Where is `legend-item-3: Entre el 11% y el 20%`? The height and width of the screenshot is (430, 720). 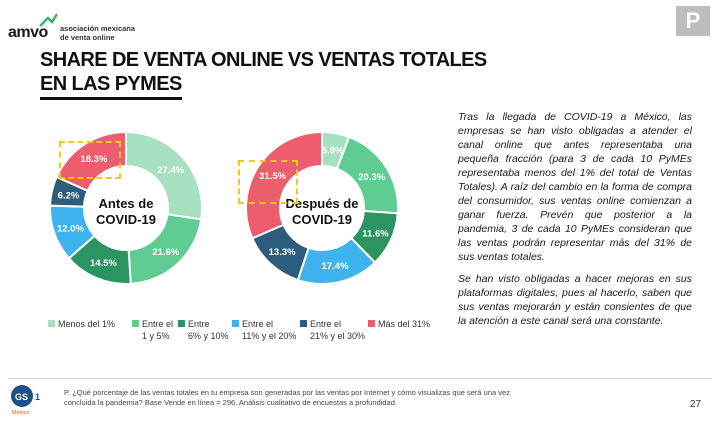
legend-item-3: Entre el 11% y el 20% is located at coordinates (264, 330).